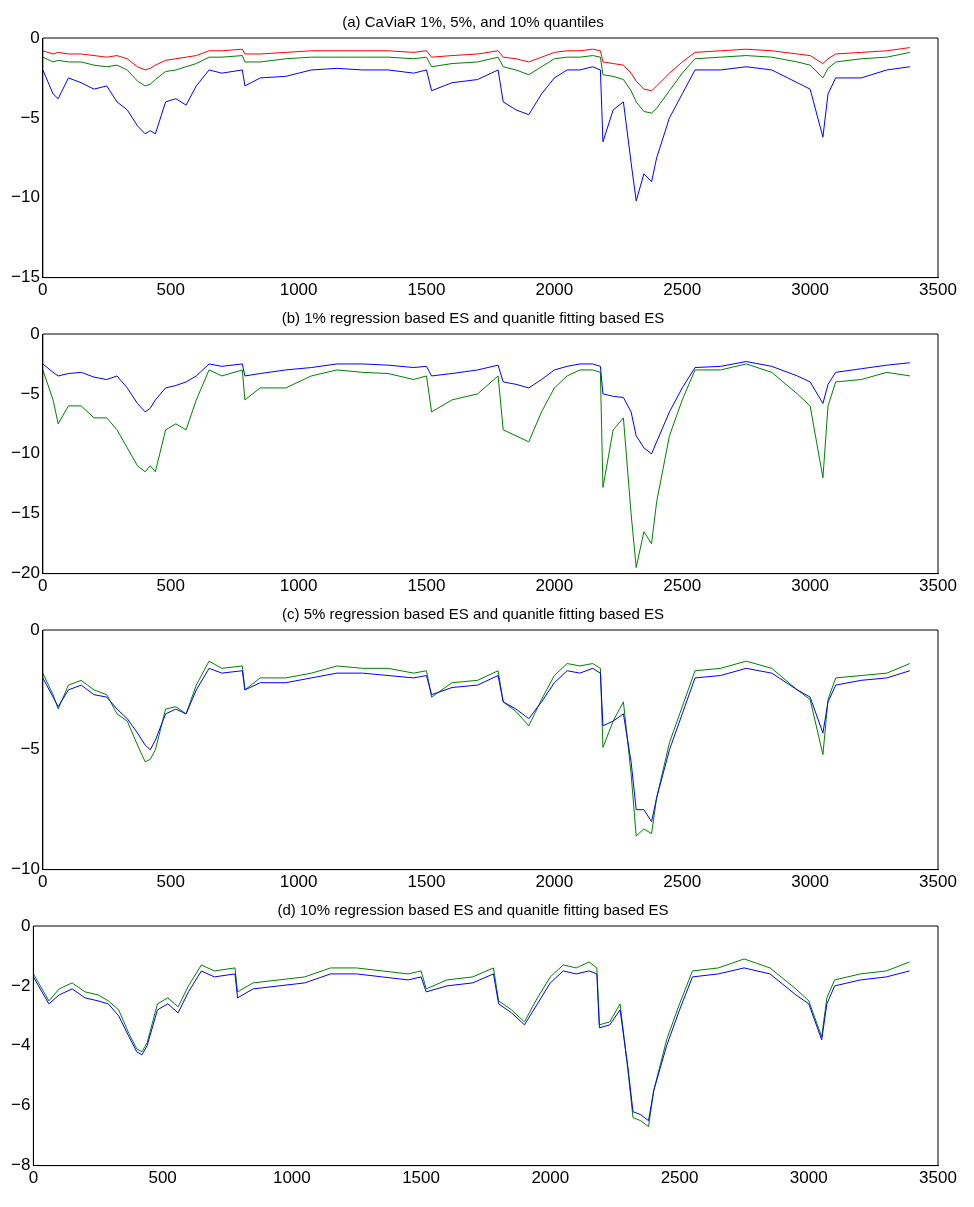  I want to click on y-tick-label: −20, so click(25, 573).